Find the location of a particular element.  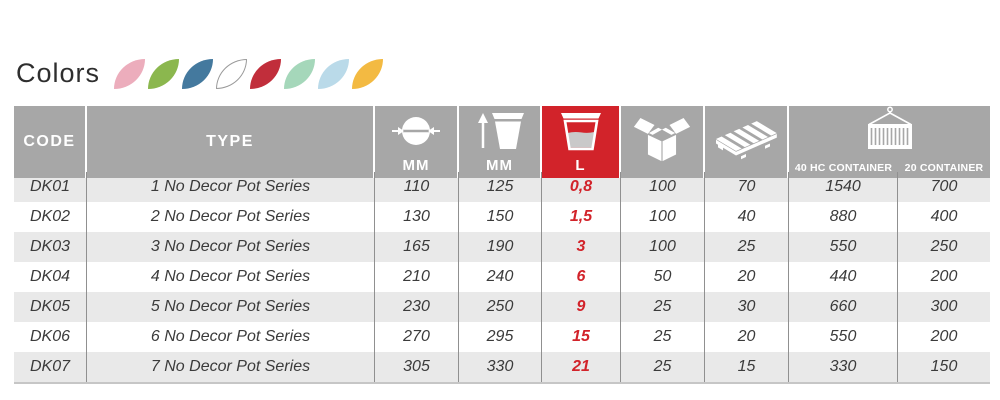

diameter-unit-label: MM is located at coordinates (416, 165).